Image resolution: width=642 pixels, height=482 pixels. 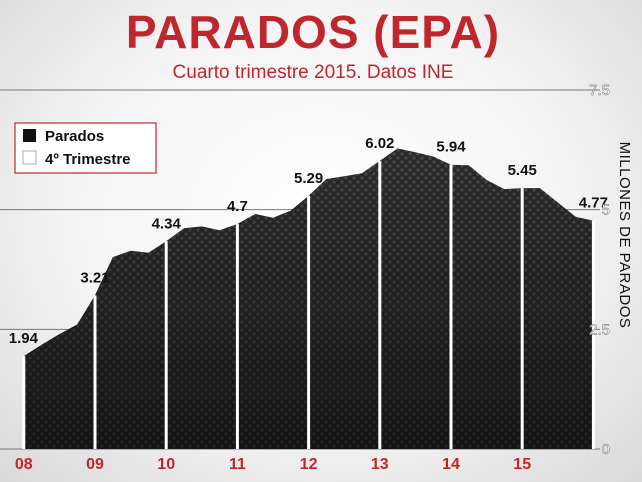 I want to click on legend-box, so click(x=85, y=148).